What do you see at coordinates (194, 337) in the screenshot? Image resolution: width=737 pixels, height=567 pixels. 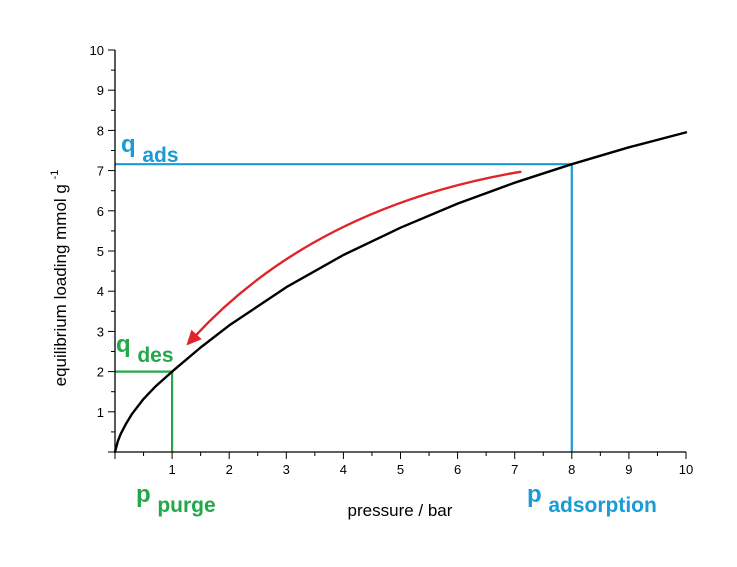 I see `arrow-head` at bounding box center [194, 337].